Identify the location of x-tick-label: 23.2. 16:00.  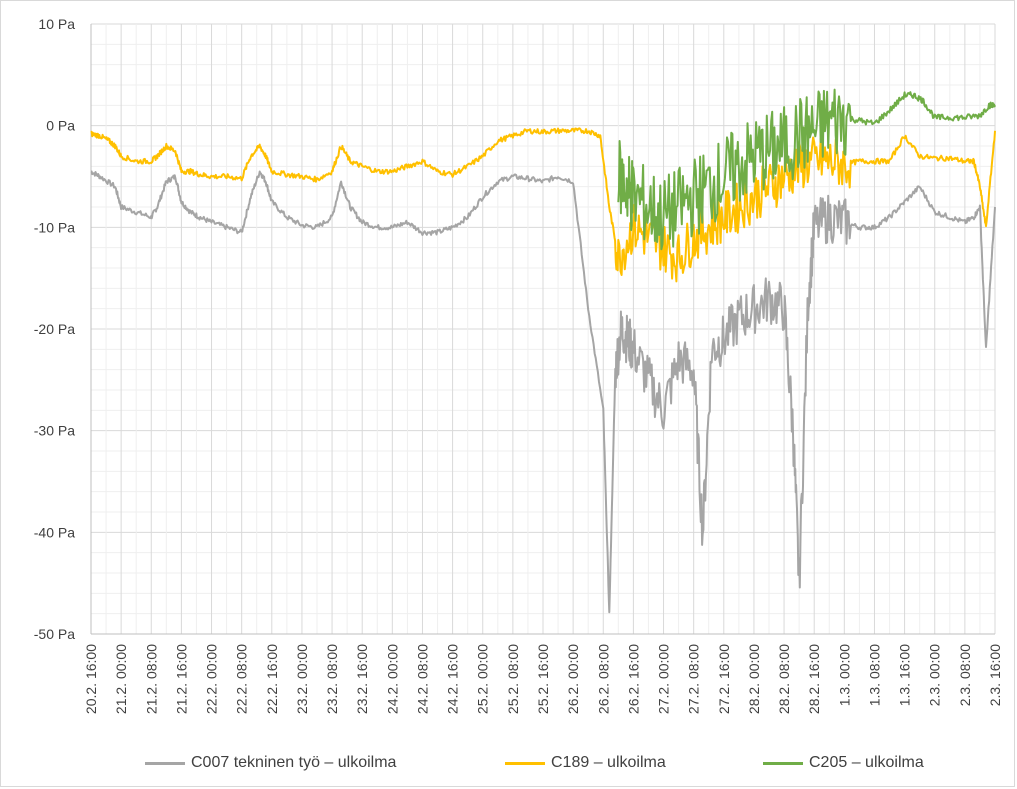
(362, 679).